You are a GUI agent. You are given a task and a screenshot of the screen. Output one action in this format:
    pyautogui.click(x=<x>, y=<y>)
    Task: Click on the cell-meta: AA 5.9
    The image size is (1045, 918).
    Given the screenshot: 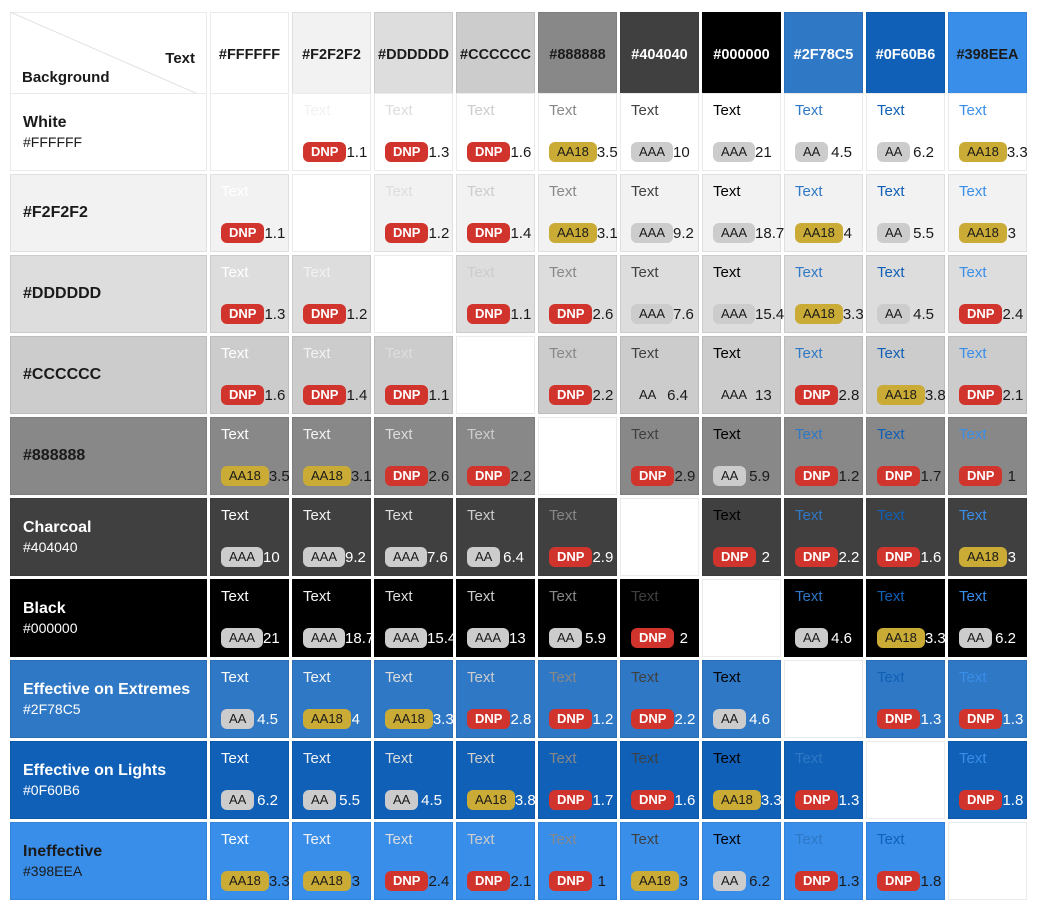 What is the action you would take?
    pyautogui.click(x=741, y=476)
    